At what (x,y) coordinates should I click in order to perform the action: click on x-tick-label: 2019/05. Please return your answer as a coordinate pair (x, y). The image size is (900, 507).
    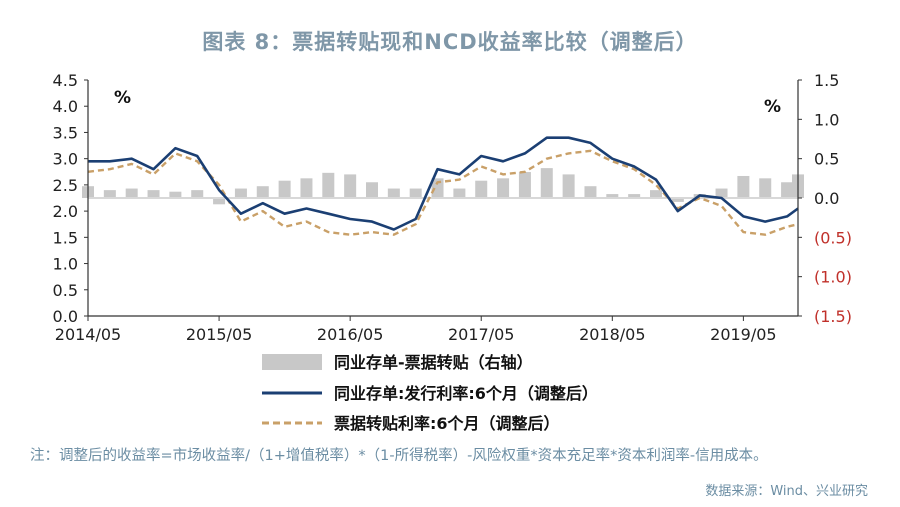
    Looking at the image, I should click on (743, 334).